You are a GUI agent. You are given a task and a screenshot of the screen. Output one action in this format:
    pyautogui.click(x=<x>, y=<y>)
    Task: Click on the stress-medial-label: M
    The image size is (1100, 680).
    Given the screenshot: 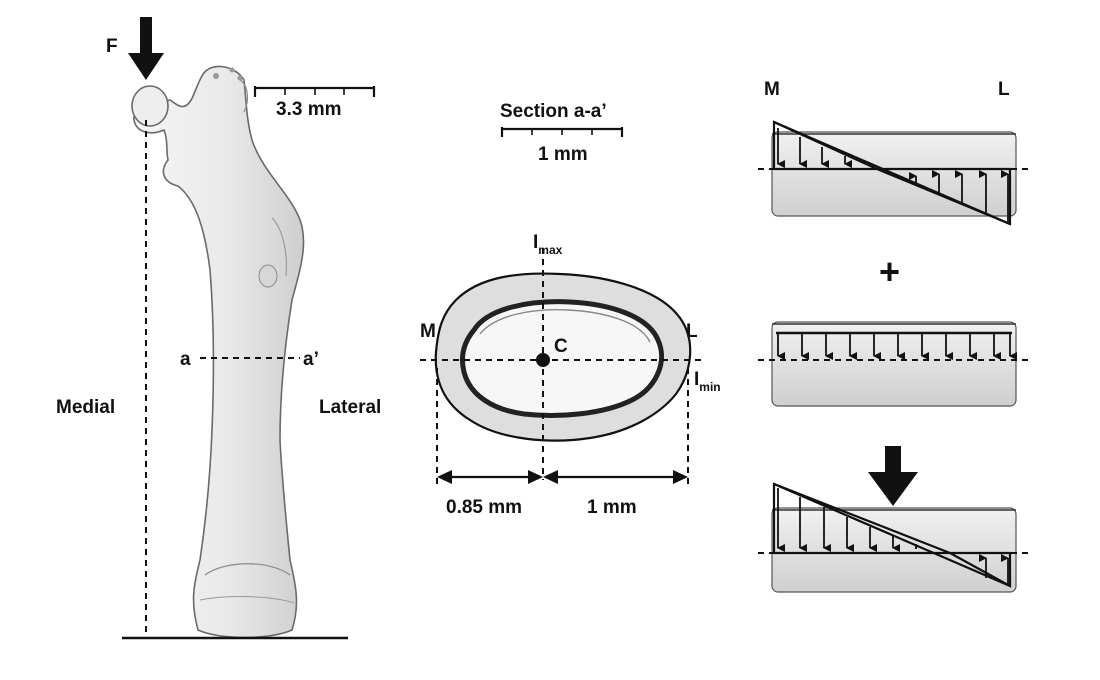 What is the action you would take?
    pyautogui.click(x=772, y=89)
    